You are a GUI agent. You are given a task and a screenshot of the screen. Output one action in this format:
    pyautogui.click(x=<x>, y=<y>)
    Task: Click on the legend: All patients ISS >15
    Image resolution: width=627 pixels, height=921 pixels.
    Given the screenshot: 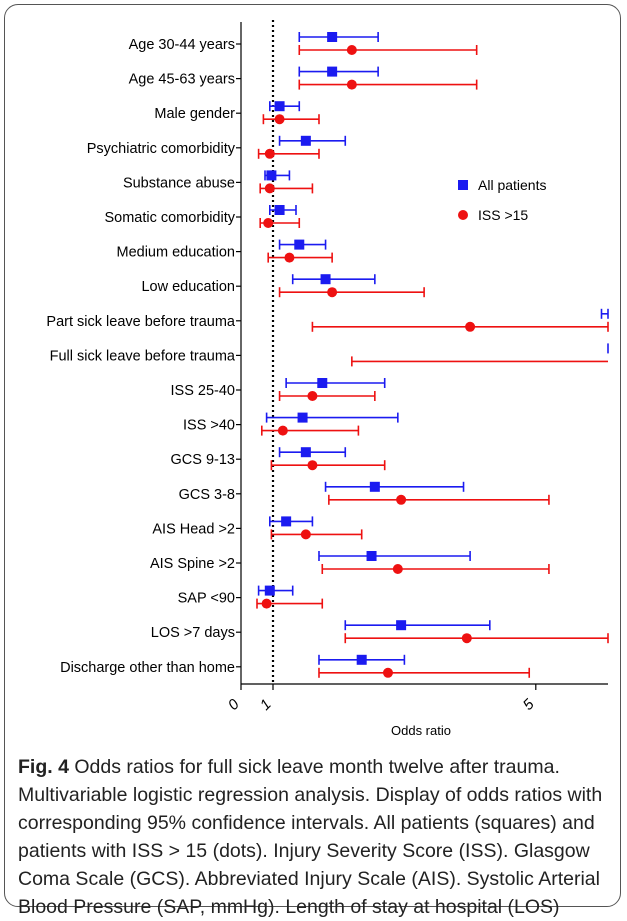 What is the action you would take?
    pyautogui.click(x=502, y=200)
    